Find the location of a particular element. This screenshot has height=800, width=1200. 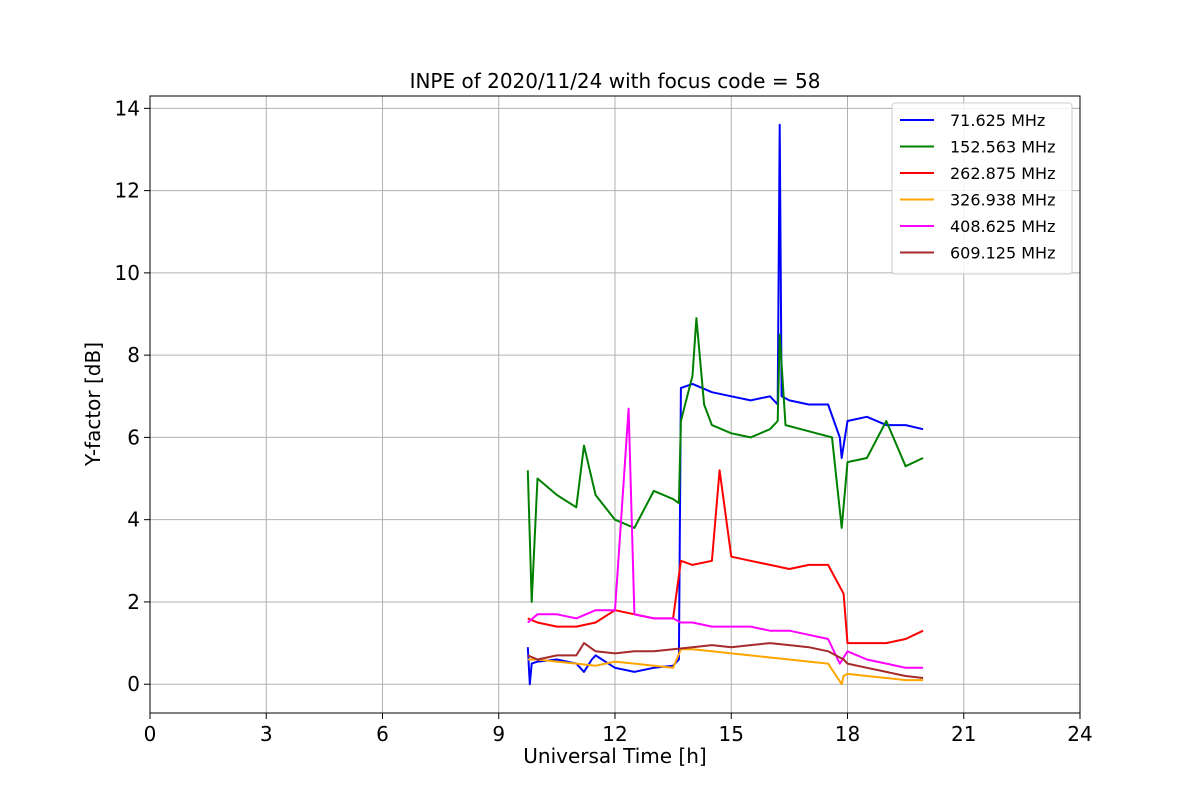

series-line-609-125-mhz is located at coordinates (725, 660).